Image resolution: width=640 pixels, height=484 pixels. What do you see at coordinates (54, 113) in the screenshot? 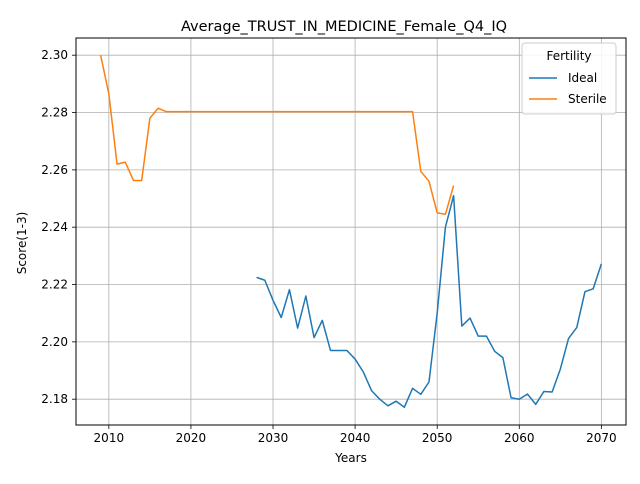
I see `y-tick-label: 2.28` at bounding box center [54, 113].